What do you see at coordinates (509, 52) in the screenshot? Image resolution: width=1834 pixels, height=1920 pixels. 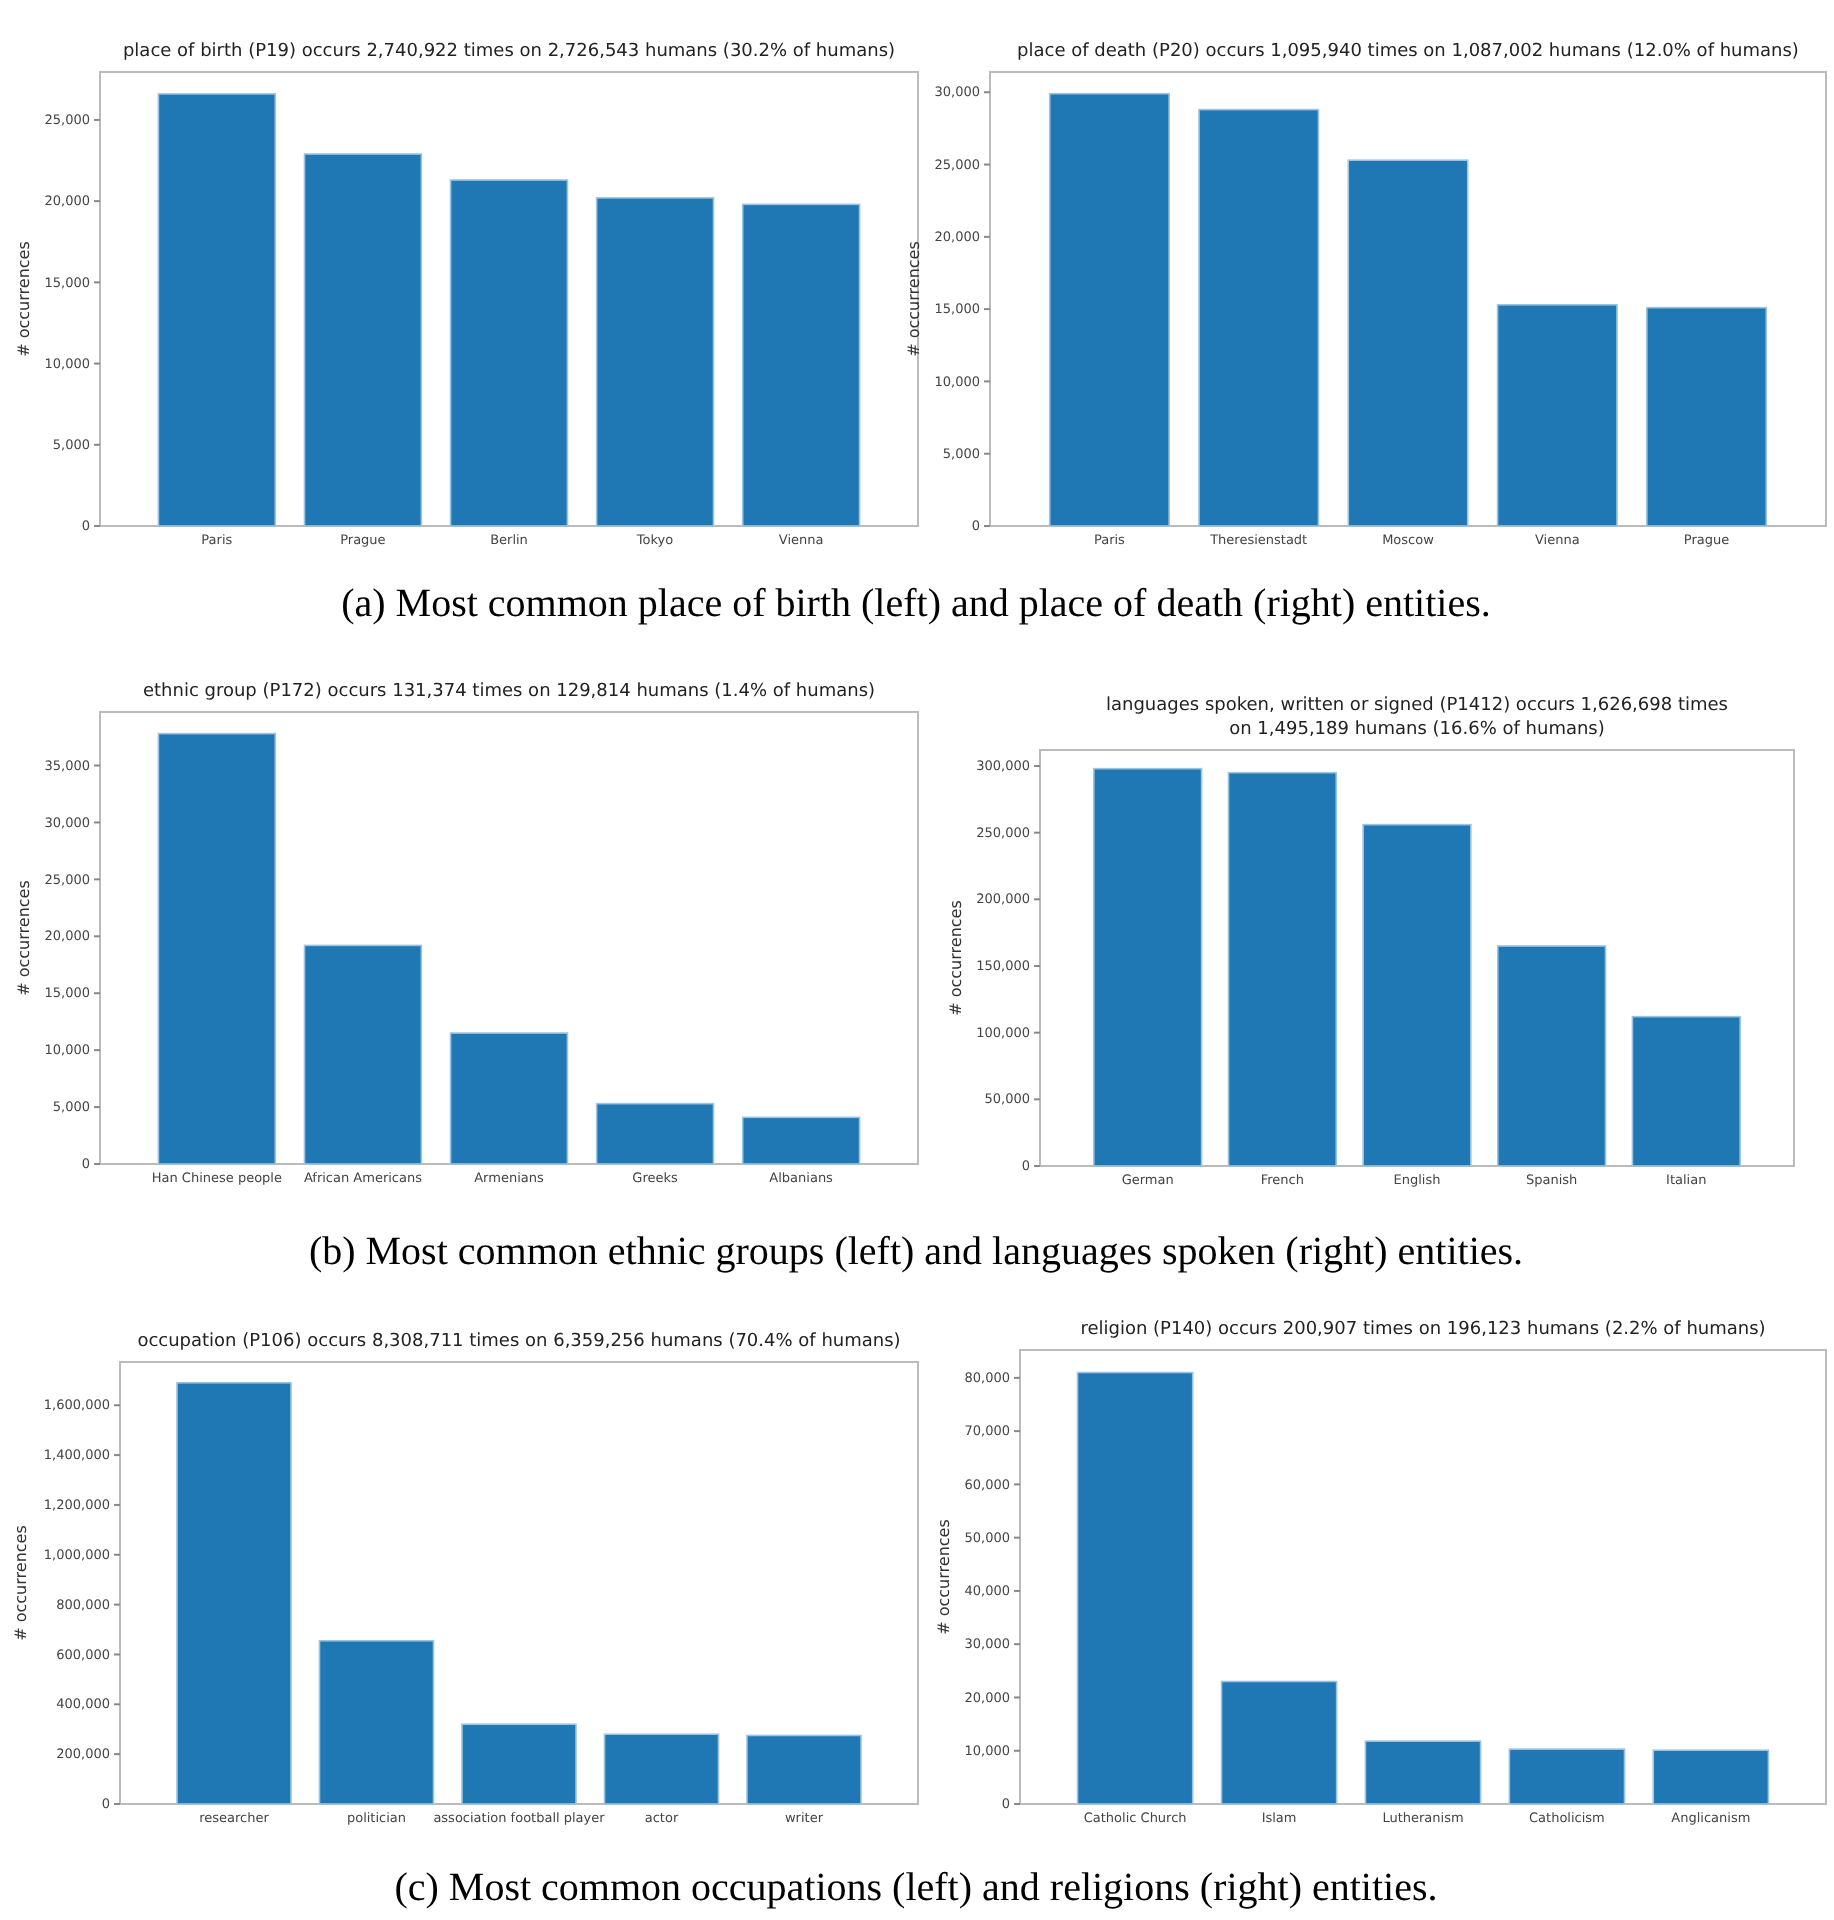 I see `chart-title: place of birth (P19) occurs 2,740,922 times on 2,726,543 humans (30.2% of humans)` at bounding box center [509, 52].